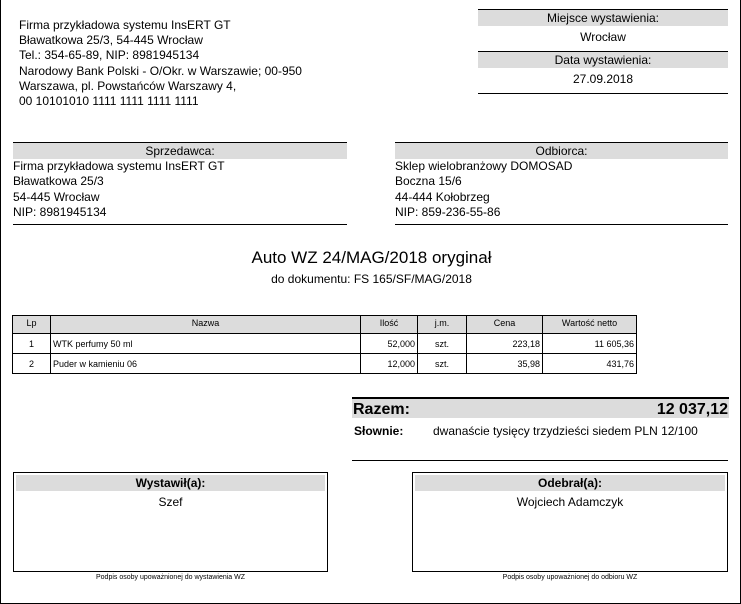 This screenshot has height=604, width=741. I want to click on cell-value: 431,76, so click(589, 363).